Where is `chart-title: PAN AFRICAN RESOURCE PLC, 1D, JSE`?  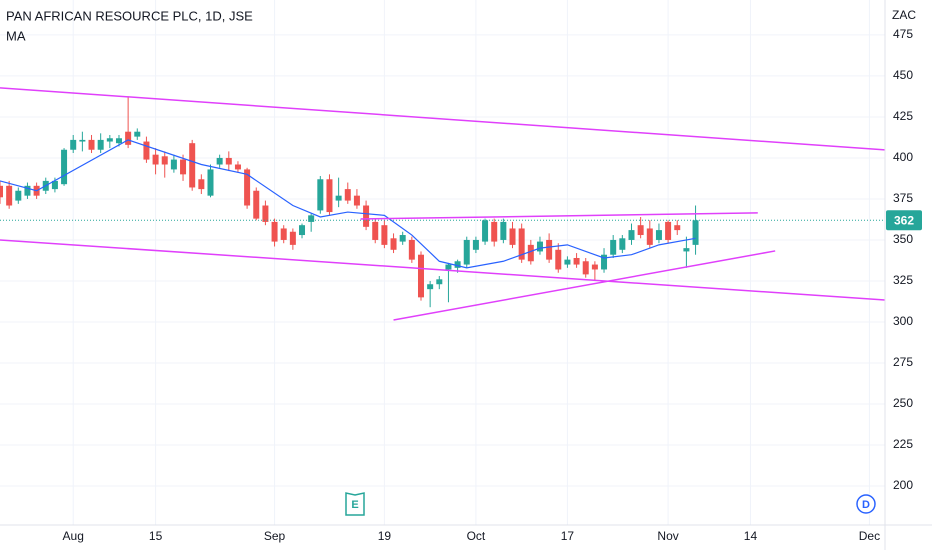 chart-title: PAN AFRICAN RESOURCE PLC, 1D, JSE is located at coordinates (129, 15).